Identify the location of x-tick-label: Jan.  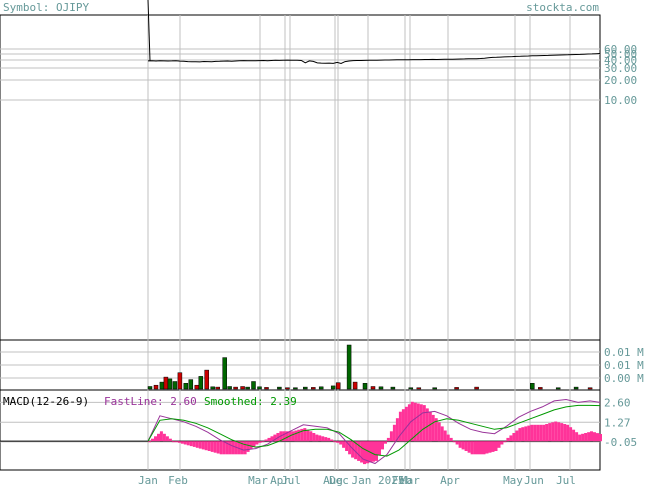
(148, 480).